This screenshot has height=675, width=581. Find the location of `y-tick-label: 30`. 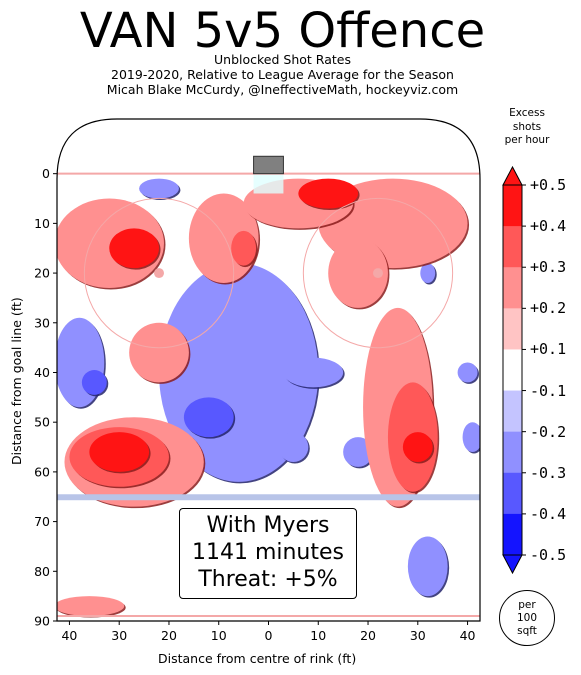

y-tick-label: 30 is located at coordinates (42, 322).